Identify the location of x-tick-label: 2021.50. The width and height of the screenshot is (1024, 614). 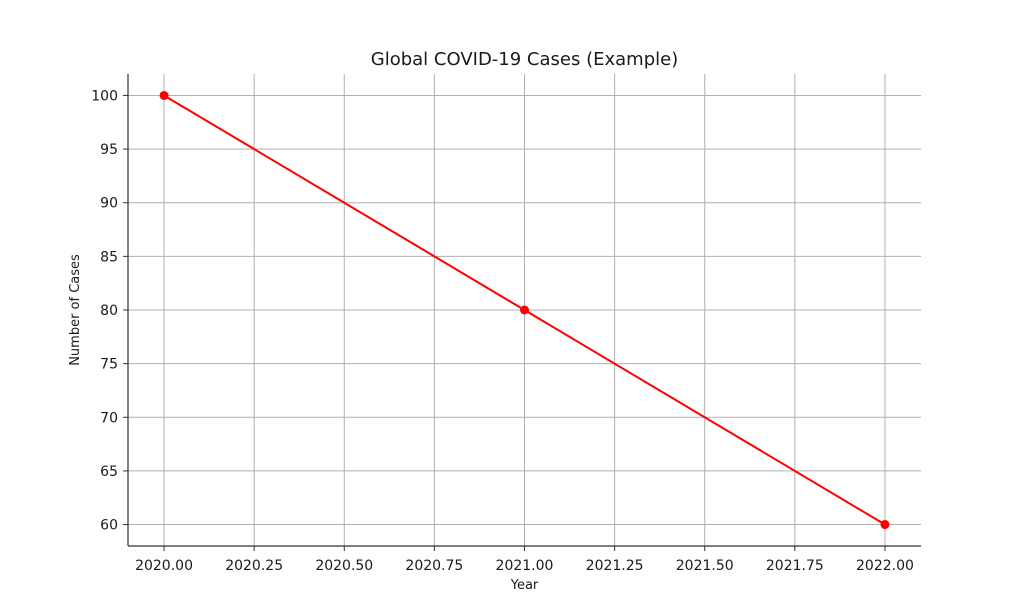
(705, 566).